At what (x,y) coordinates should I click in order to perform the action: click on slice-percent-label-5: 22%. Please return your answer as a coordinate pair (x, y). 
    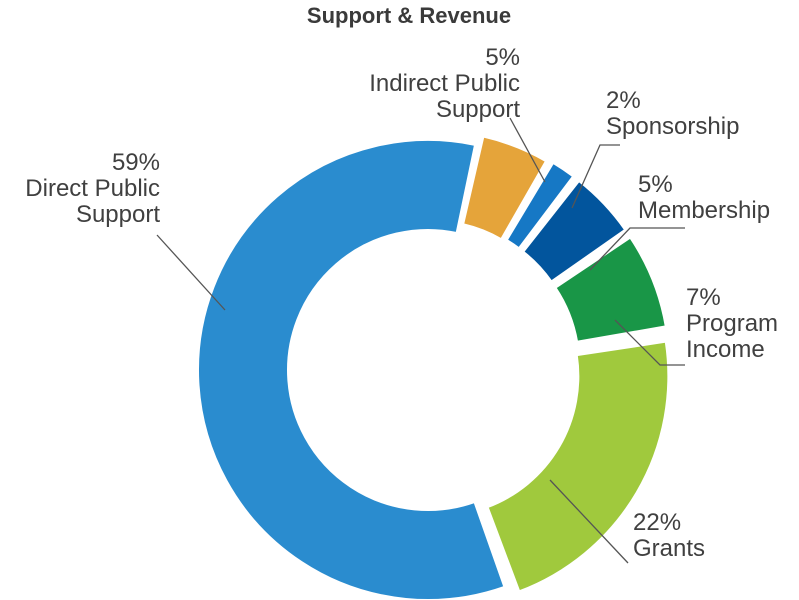
    Looking at the image, I should click on (657, 522).